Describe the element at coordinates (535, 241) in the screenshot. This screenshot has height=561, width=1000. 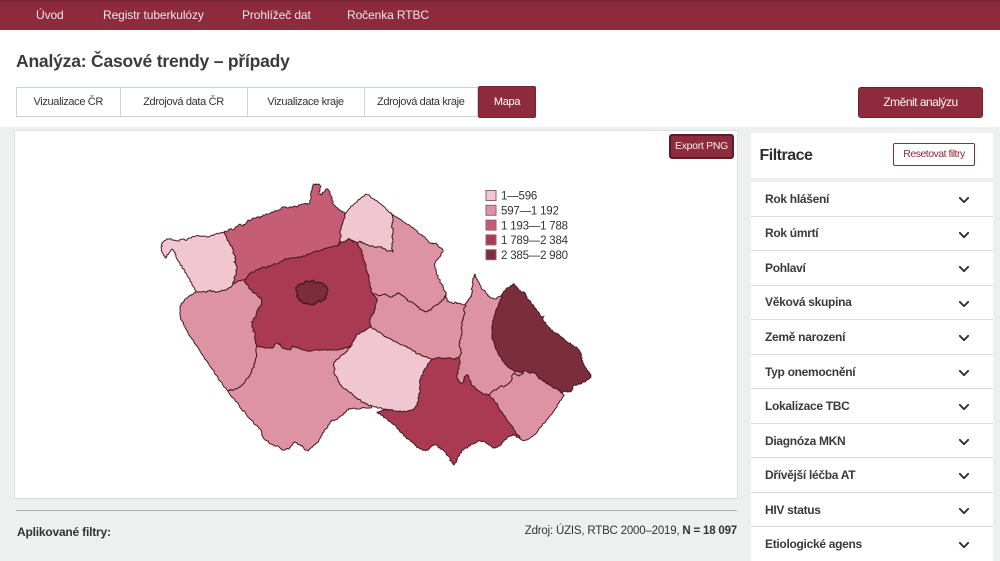
I see `svg-text: 1 789—2 384` at that location.